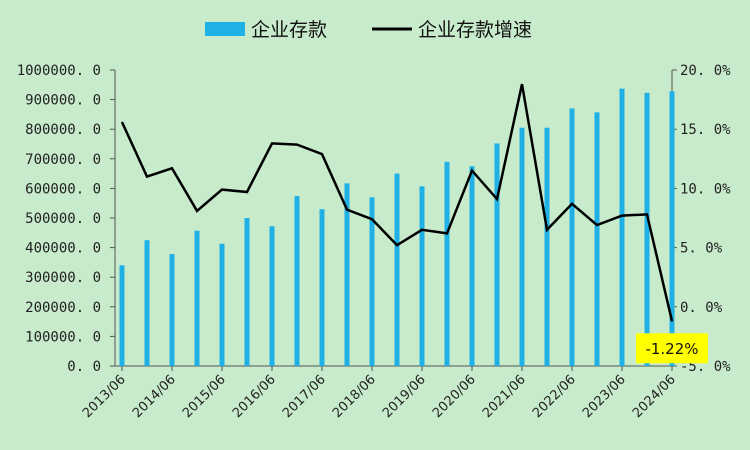 The width and height of the screenshot is (750, 450). Describe the element at coordinates (104, 396) in the screenshot. I see `x-tick-label: 2013/06` at that location.